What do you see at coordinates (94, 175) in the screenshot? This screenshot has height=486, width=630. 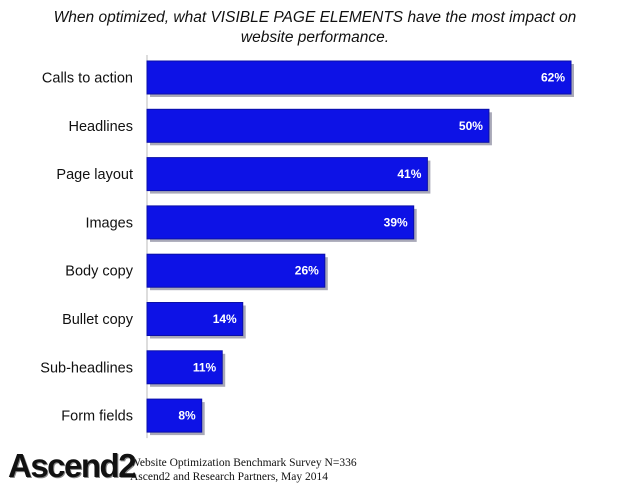 I see `category-label: Page layout` at bounding box center [94, 175].